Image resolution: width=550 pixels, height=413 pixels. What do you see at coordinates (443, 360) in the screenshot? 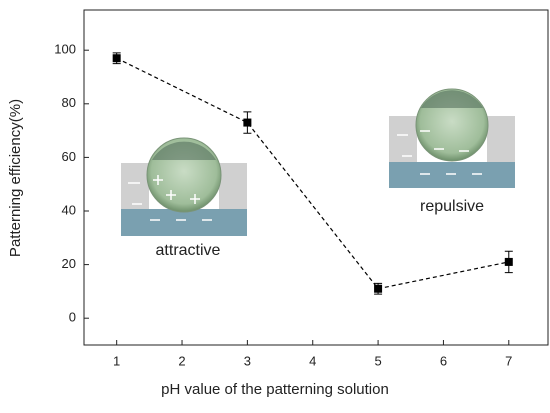
I see `x-tick-label: 6` at bounding box center [443, 360].